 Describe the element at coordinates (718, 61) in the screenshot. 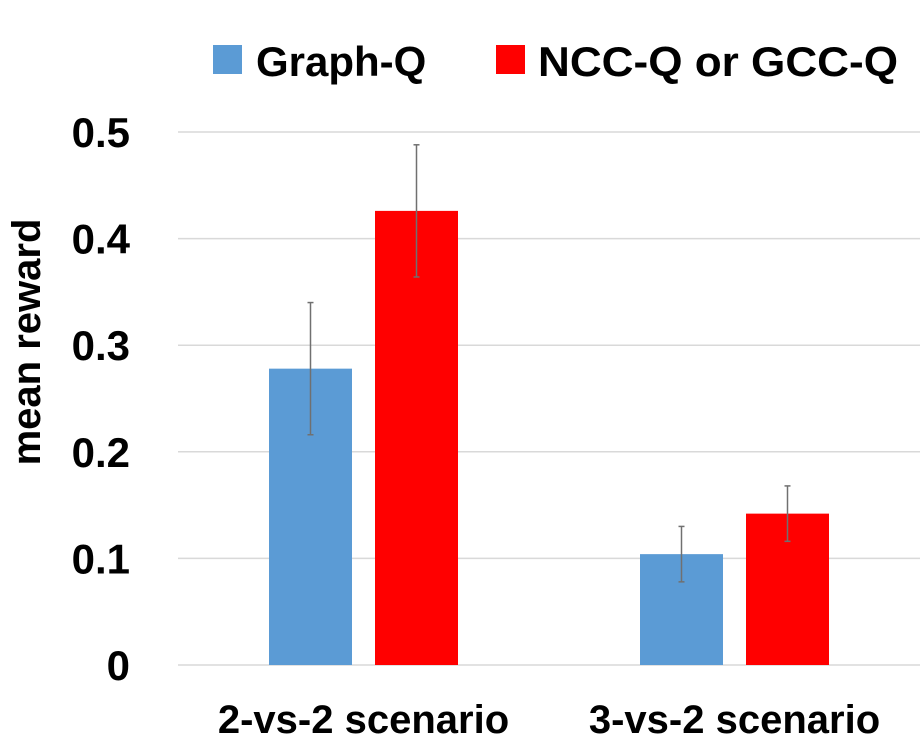

I see `legend-label-ncc-q: NCC-Q or GCC-Q` at that location.